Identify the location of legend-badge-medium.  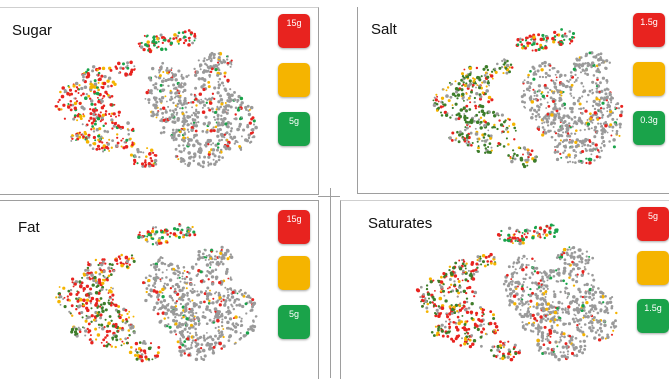
(653, 268).